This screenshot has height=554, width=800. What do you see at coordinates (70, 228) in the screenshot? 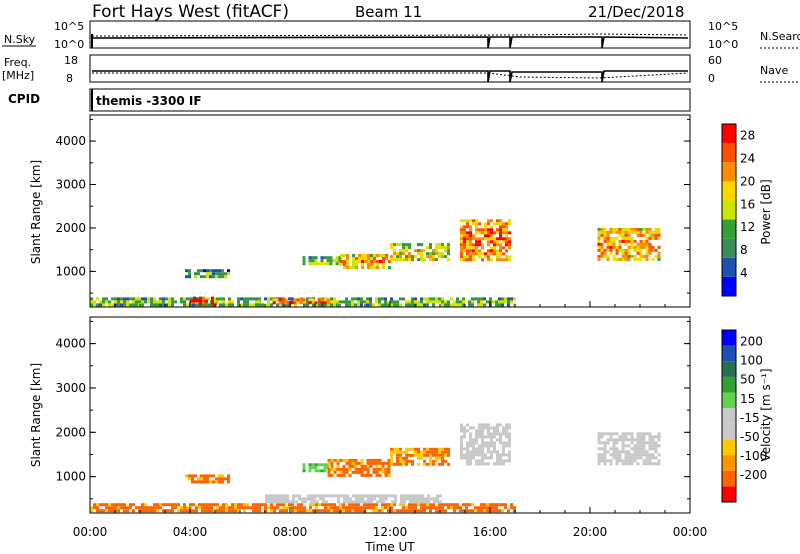
I see `power-y-tick-label: 2000` at bounding box center [70, 228].